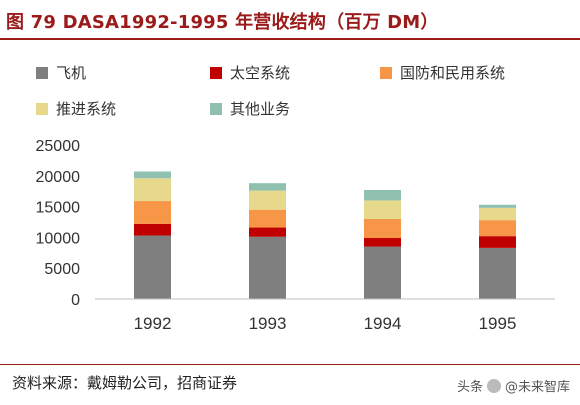 The width and height of the screenshot is (580, 405). I want to click on legend-swatch-space, so click(216, 72).